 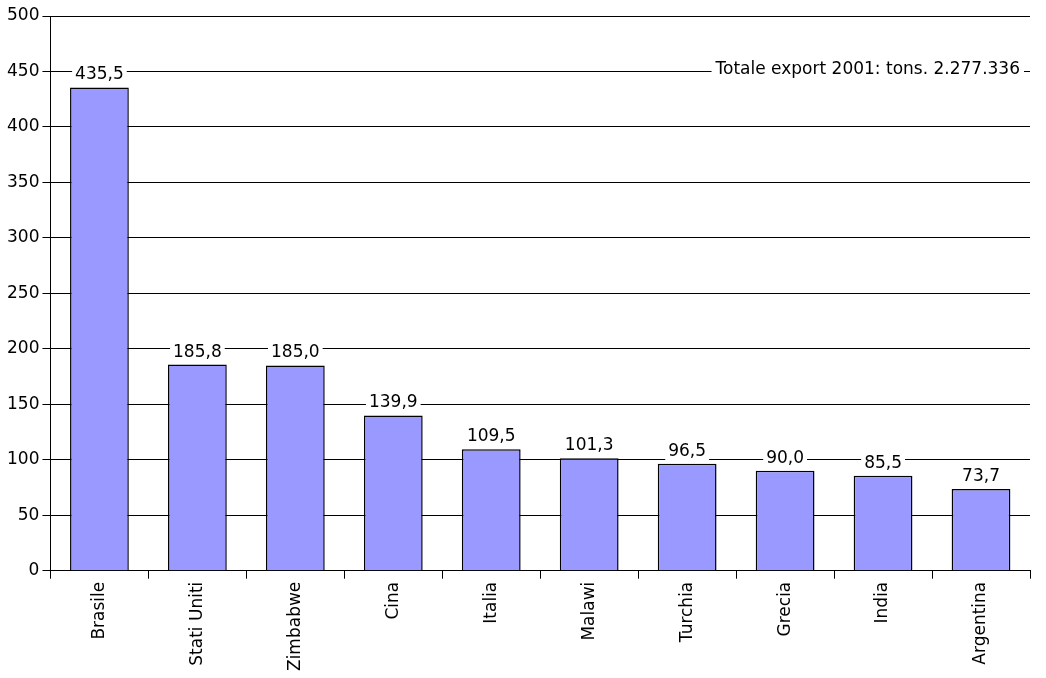 What do you see at coordinates (685, 612) in the screenshot?
I see `x-tick-label: Turchia` at bounding box center [685, 612].